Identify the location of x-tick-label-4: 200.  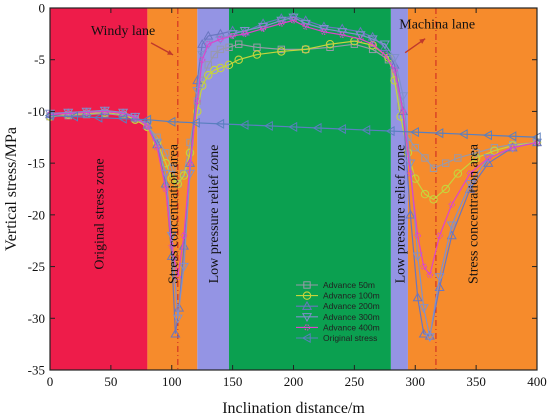
(294, 381).